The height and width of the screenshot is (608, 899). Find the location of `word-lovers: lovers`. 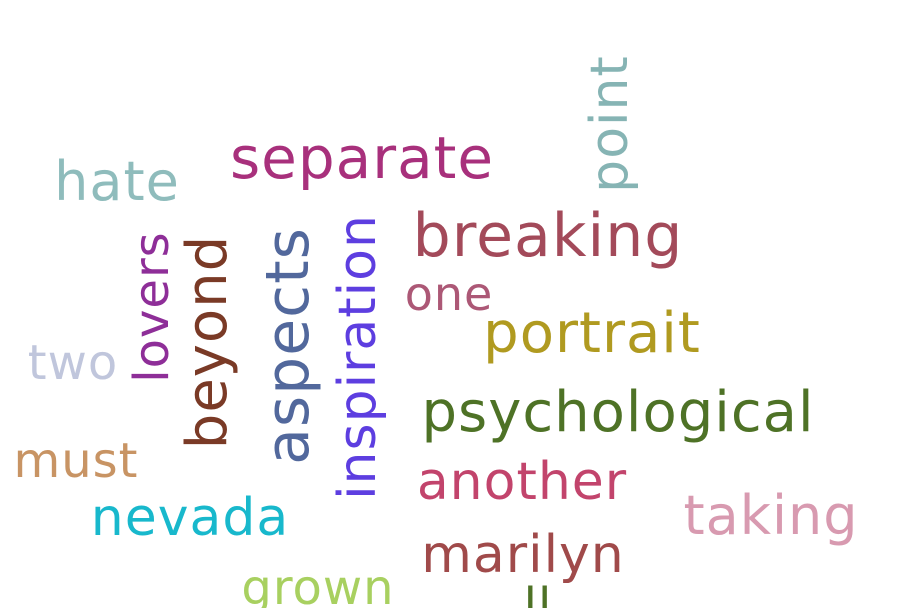

word-lovers: lovers is located at coordinates (152, 307).